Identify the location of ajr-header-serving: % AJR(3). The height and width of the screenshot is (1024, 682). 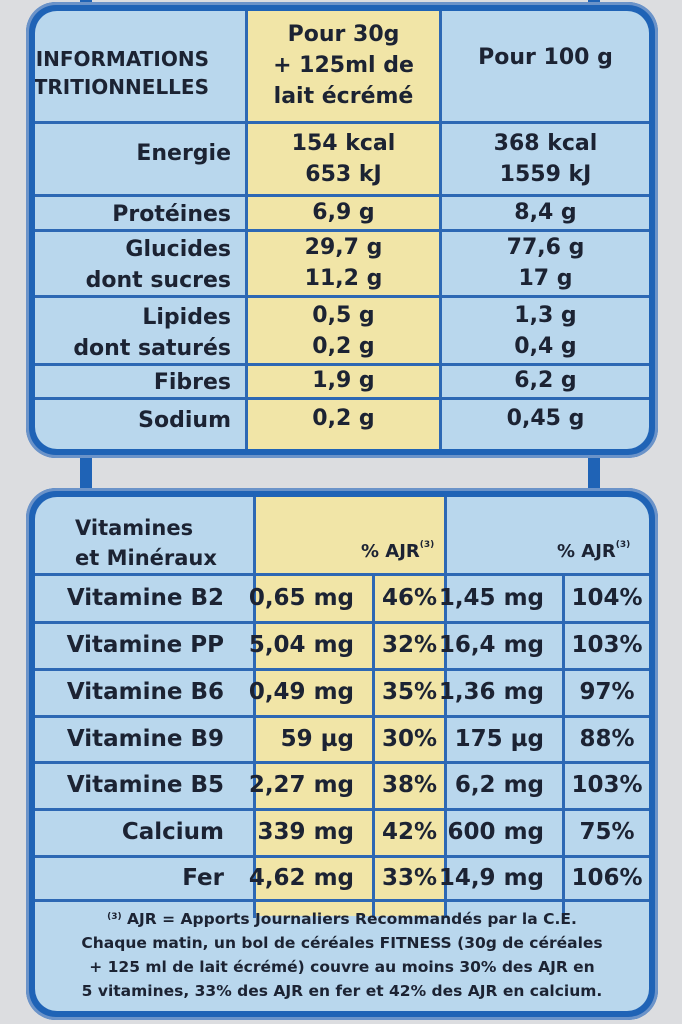
(398, 551).